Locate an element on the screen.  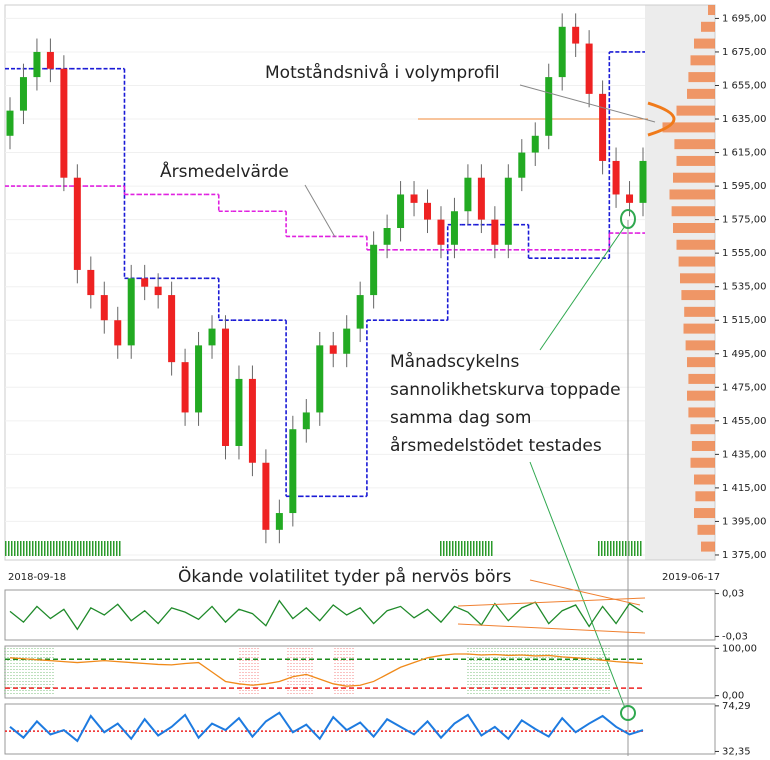
y-tick-label: -0,03 is located at coordinates (735, 636).